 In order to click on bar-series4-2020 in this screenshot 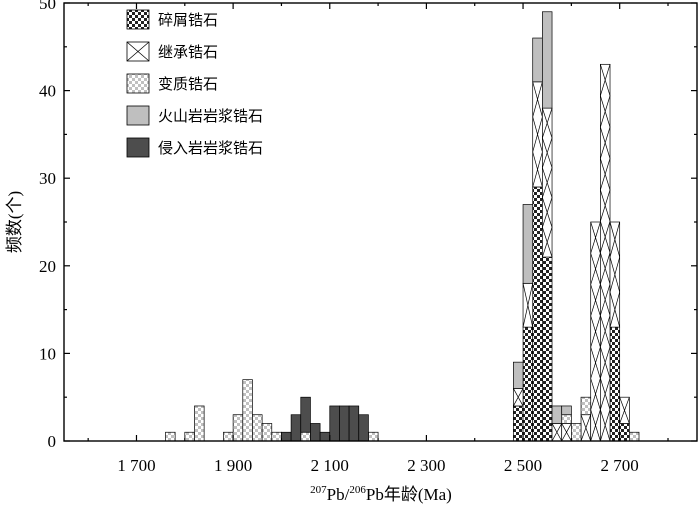, I will do `click(296, 428)`.